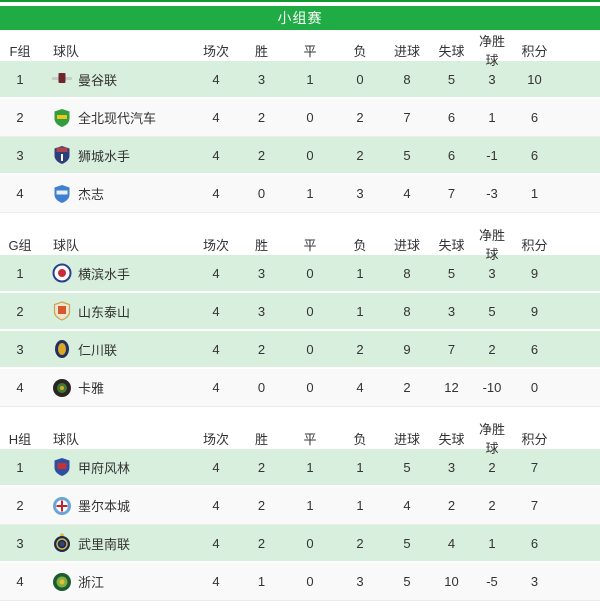 The width and height of the screenshot is (600, 614). Describe the element at coordinates (300, 437) in the screenshot. I see `group-h-header: H组 球队 场次 胜 平 负 进球 失球 净胜球 积分` at that location.